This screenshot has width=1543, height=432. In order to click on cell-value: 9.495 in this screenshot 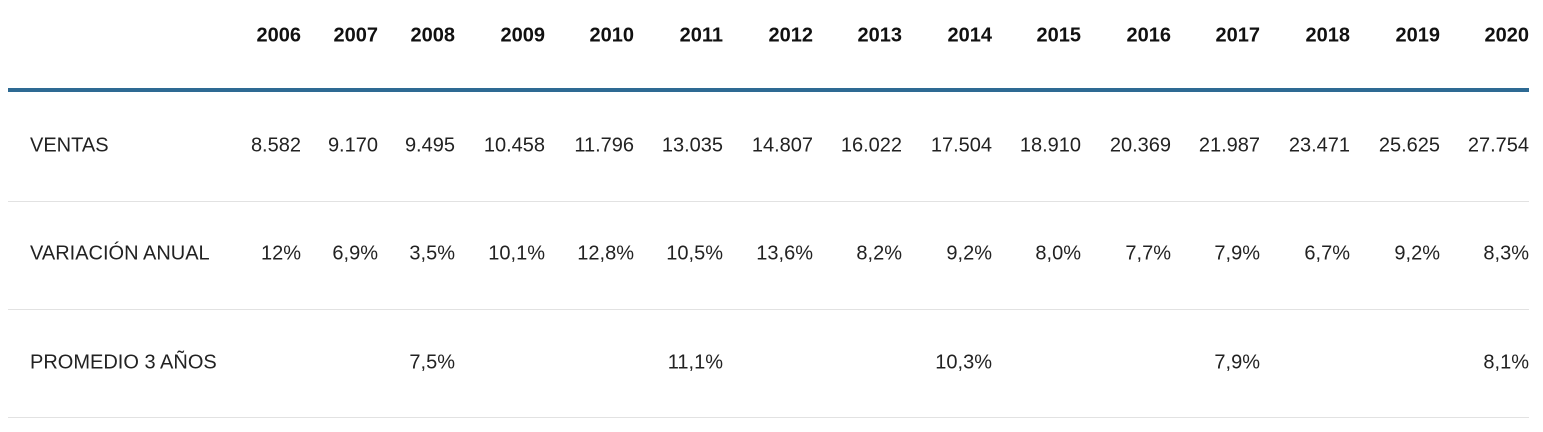, I will do `click(429, 145)`.